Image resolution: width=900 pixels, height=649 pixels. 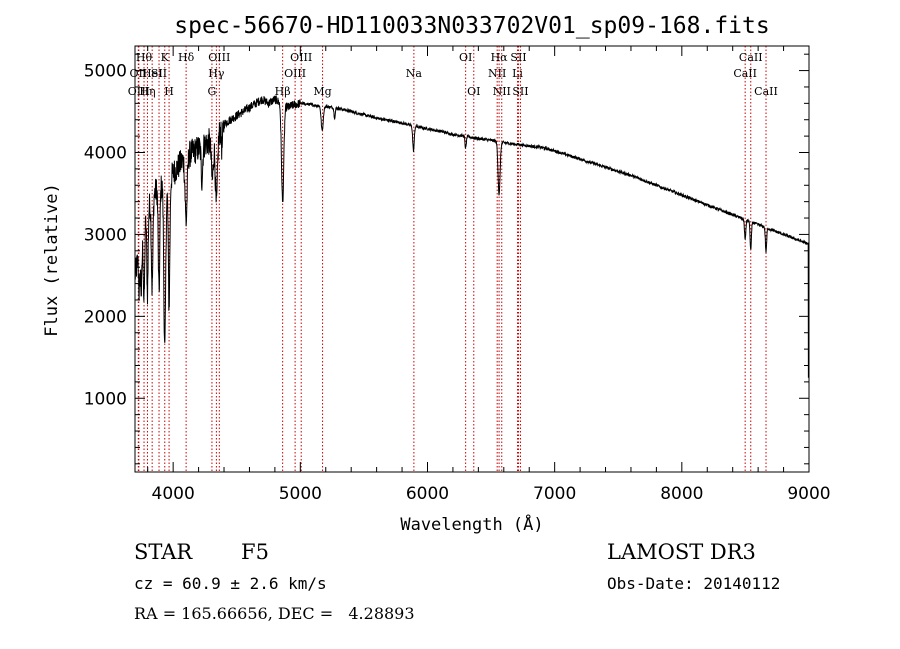 I want to click on marker-label-27: CaII, so click(x=766, y=91).